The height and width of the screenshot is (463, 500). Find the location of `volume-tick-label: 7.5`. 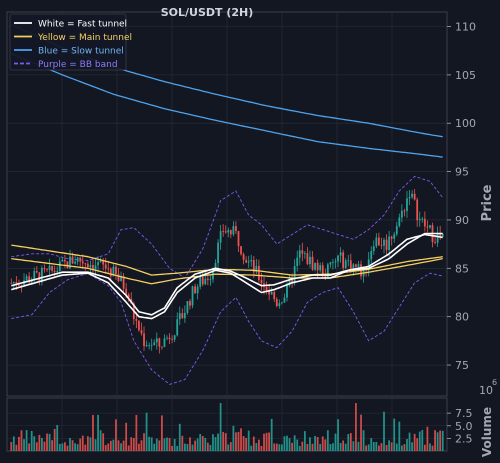

volume-tick-label: 7.5 is located at coordinates (464, 413).